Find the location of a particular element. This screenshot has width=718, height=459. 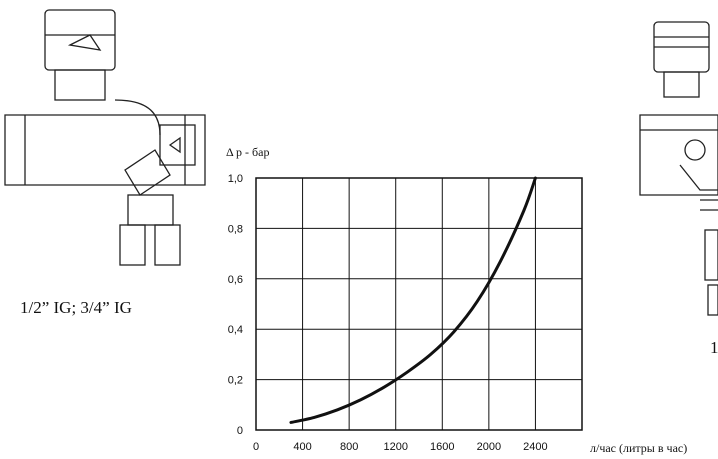

right-valve-caption: 1 is located at coordinates (714, 347).